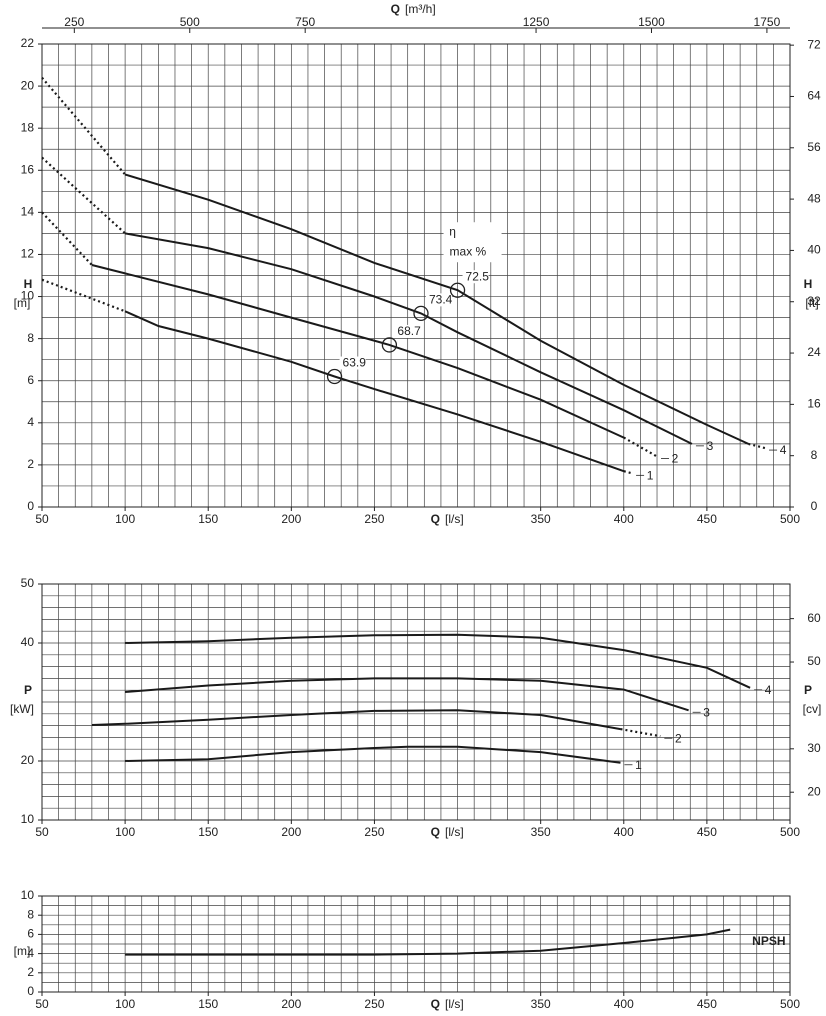 The image size is (826, 1016). Describe the element at coordinates (814, 506) in the screenshot. I see `y2-tick-label: 0` at that location.